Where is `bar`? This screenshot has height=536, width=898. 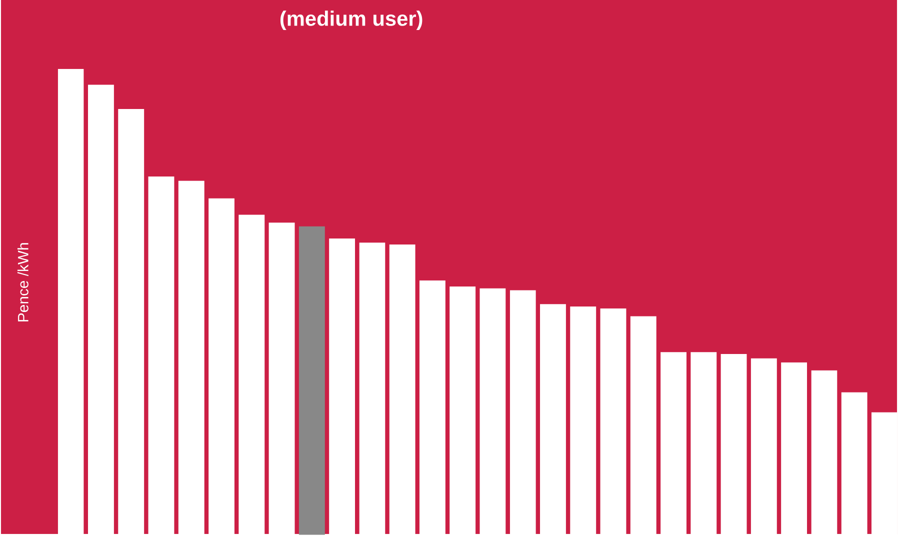
bar is located at coordinates (311, 380).